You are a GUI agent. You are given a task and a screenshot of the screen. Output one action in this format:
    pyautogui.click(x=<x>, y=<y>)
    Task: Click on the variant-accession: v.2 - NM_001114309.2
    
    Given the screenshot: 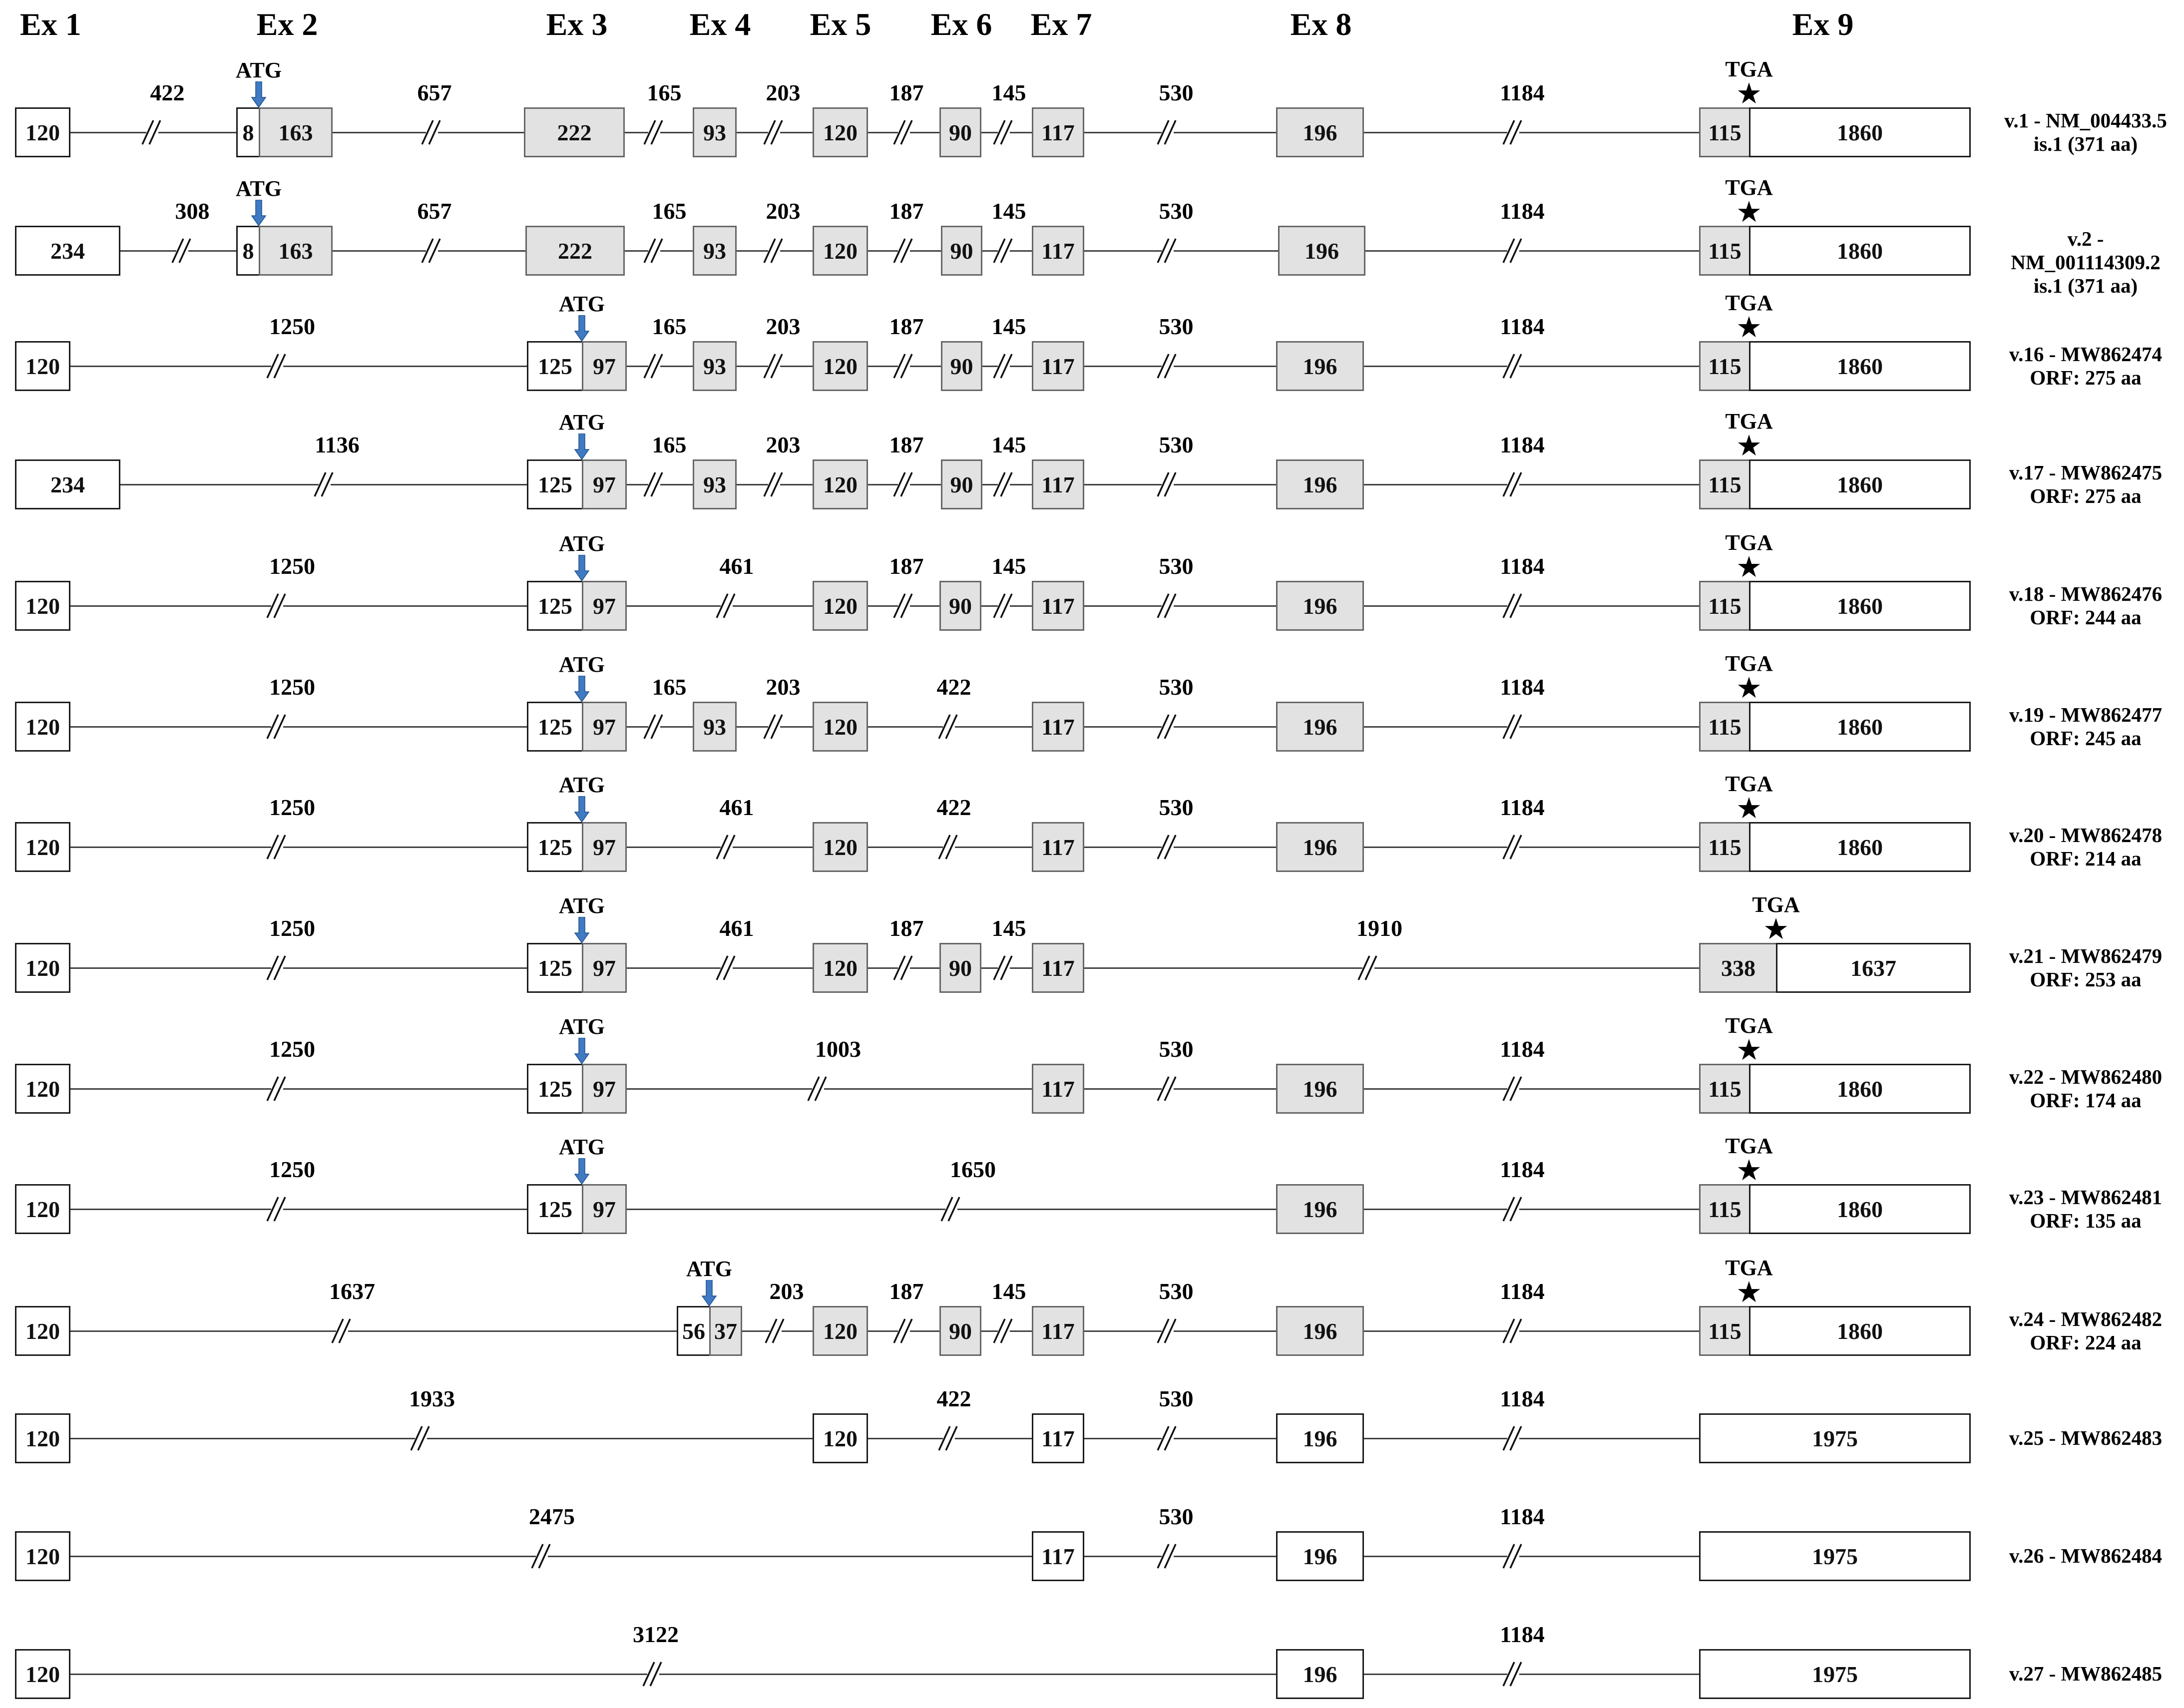 What is the action you would take?
    pyautogui.click(x=2086, y=250)
    